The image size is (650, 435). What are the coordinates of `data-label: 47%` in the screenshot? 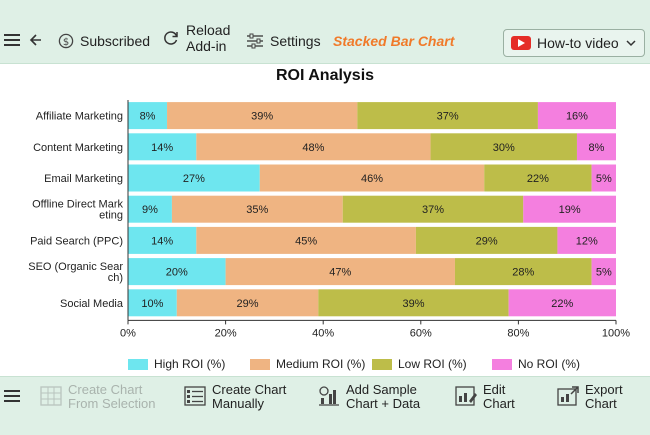 It's located at (340, 273).